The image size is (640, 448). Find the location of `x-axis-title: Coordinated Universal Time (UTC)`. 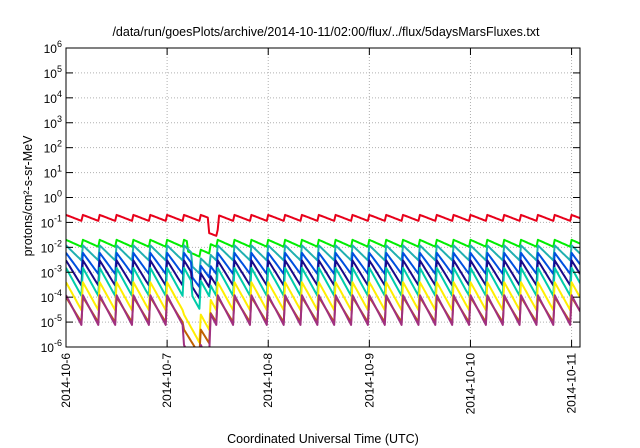

x-axis-title: Coordinated Universal Time (UTC) is located at coordinates (323, 439).